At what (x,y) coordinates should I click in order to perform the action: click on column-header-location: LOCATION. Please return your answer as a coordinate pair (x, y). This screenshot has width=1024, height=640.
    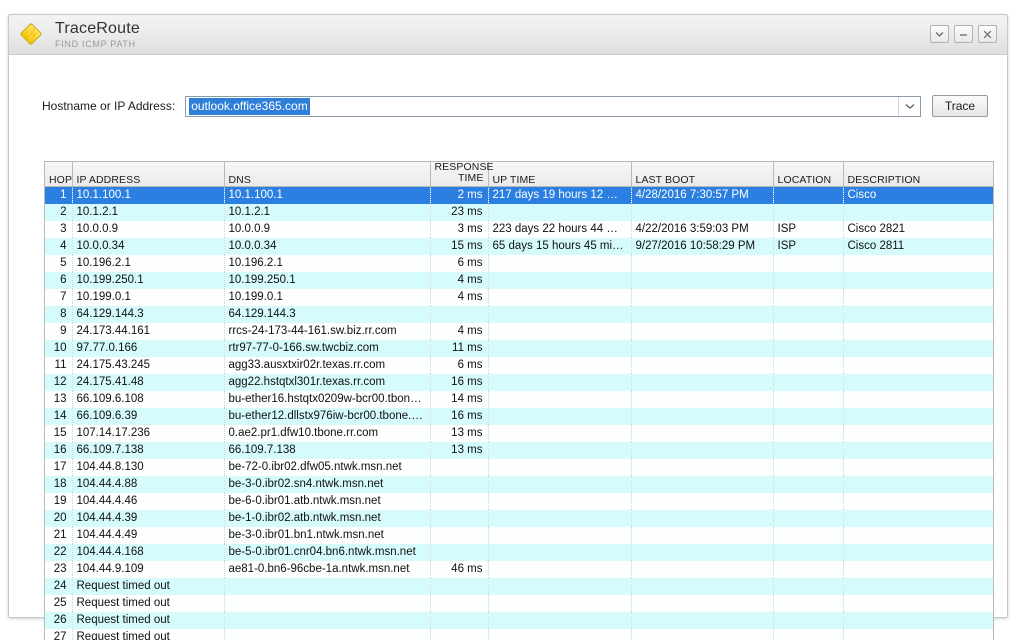
    Looking at the image, I should click on (808, 174).